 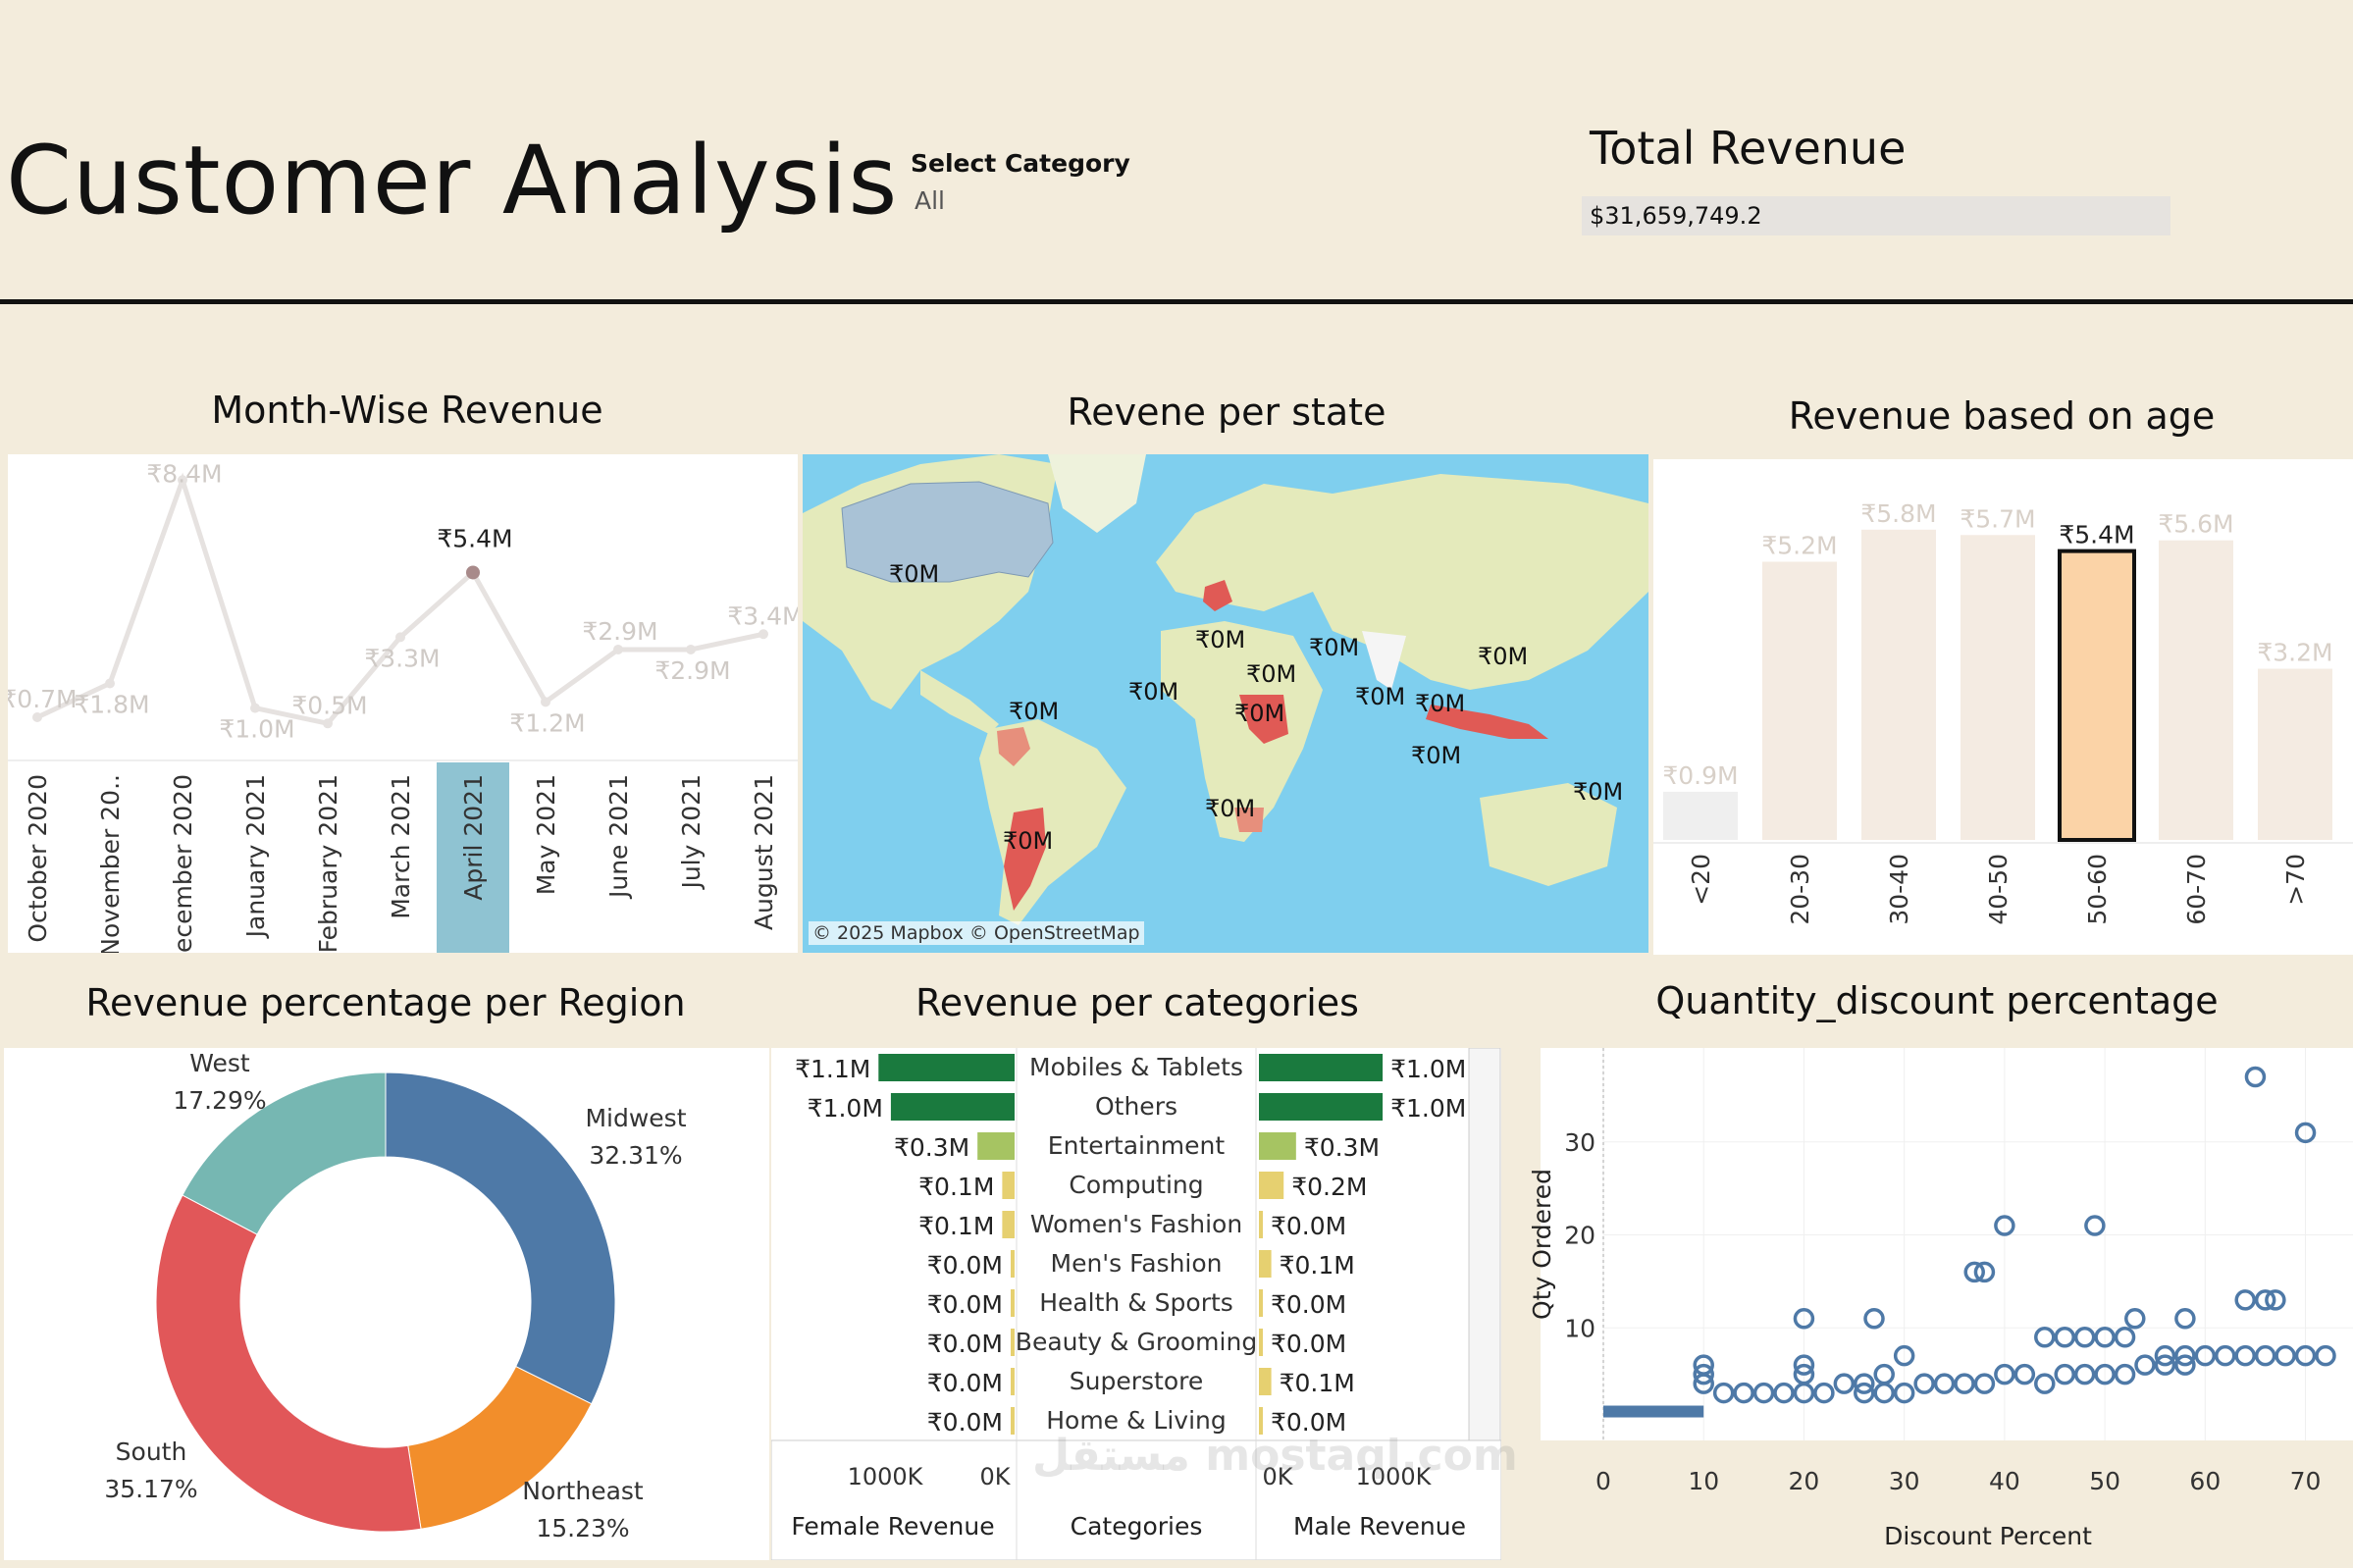 What do you see at coordinates (1137, 1526) in the screenshot?
I see `axis-title-categories: Categories` at bounding box center [1137, 1526].